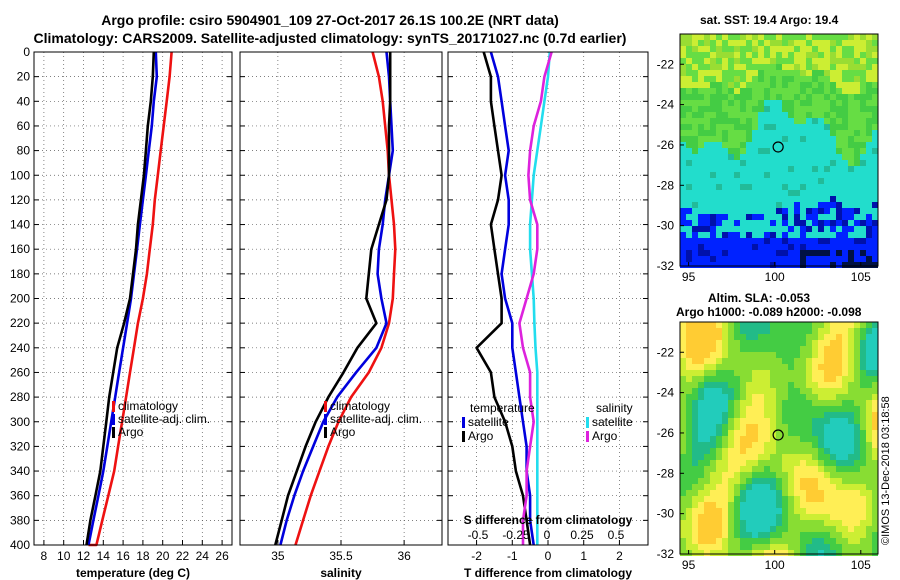 The image size is (900, 580). Describe the element at coordinates (478, 535) in the screenshot. I see `difference-top-xtick-label: -0.5` at that location.